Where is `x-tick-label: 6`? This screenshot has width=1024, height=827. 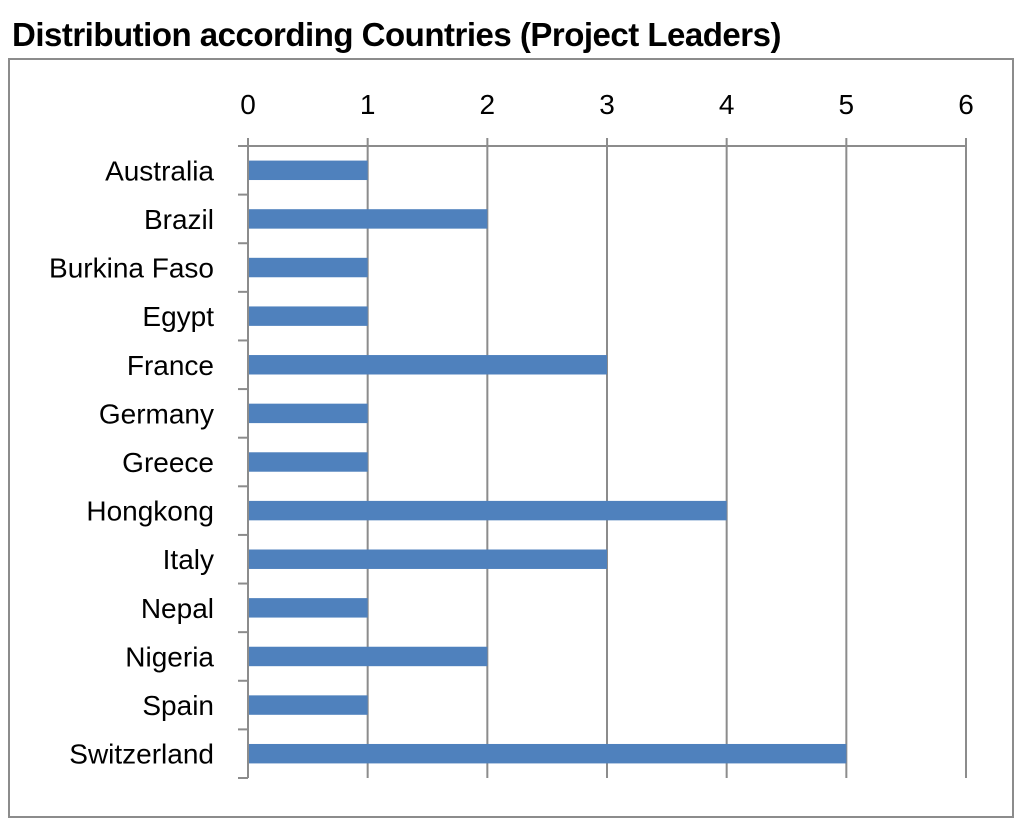
x-tick-label: 6 is located at coordinates (966, 104).